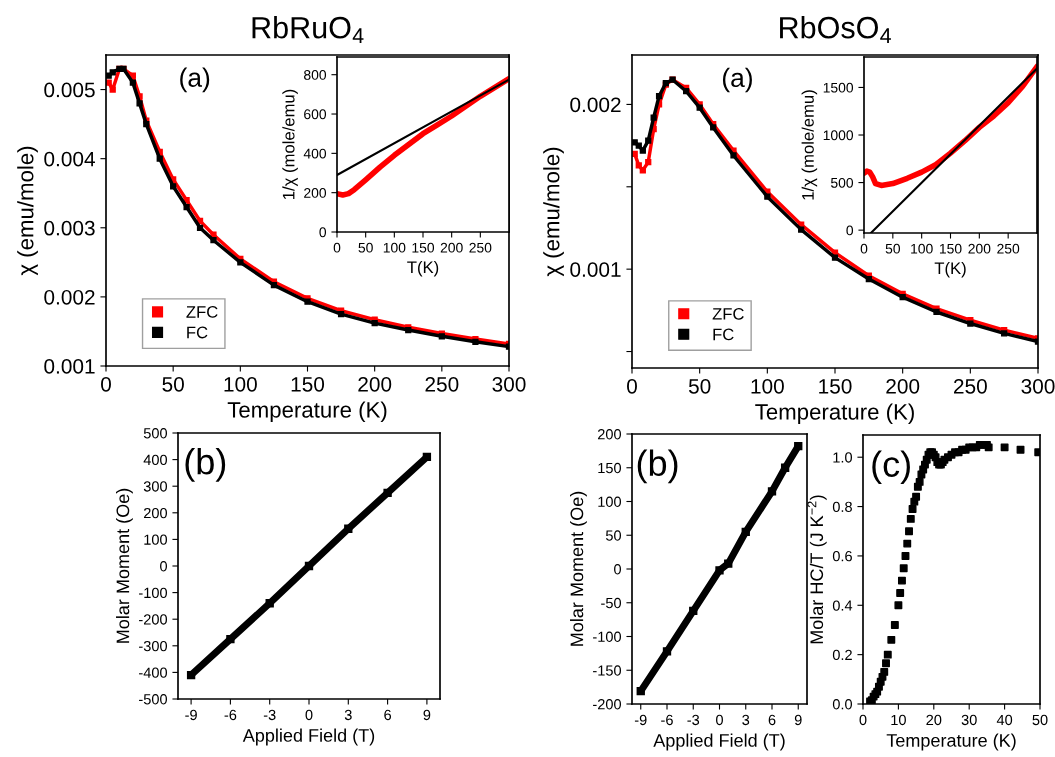 This screenshot has height=757, width=1055. What do you see at coordinates (153, 646) in the screenshot?
I see `y-tick-label: -300` at bounding box center [153, 646].